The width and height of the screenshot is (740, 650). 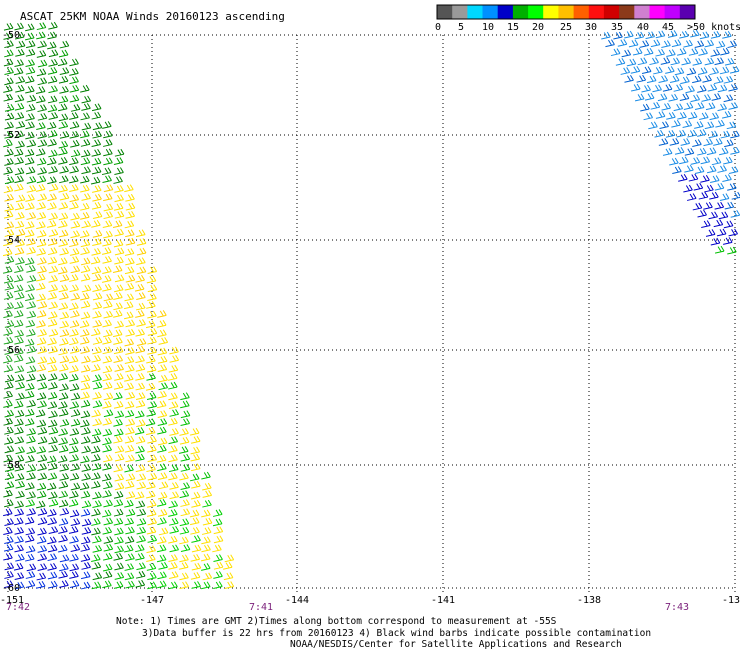 I want to click on time-label-0742: 7:42, so click(x=18, y=607).